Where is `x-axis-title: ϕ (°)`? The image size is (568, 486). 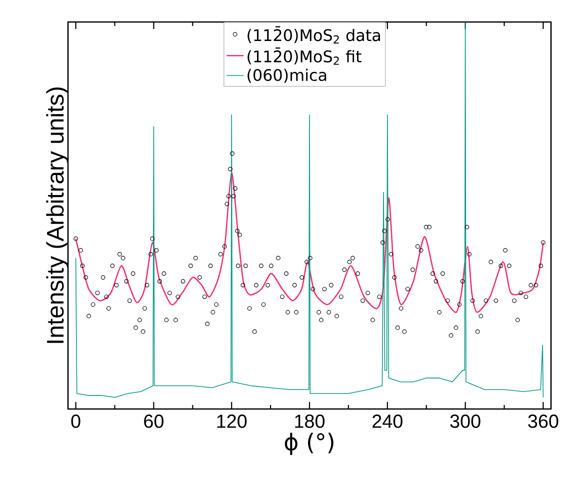 x-axis-title: ϕ (°) is located at coordinates (309, 443).